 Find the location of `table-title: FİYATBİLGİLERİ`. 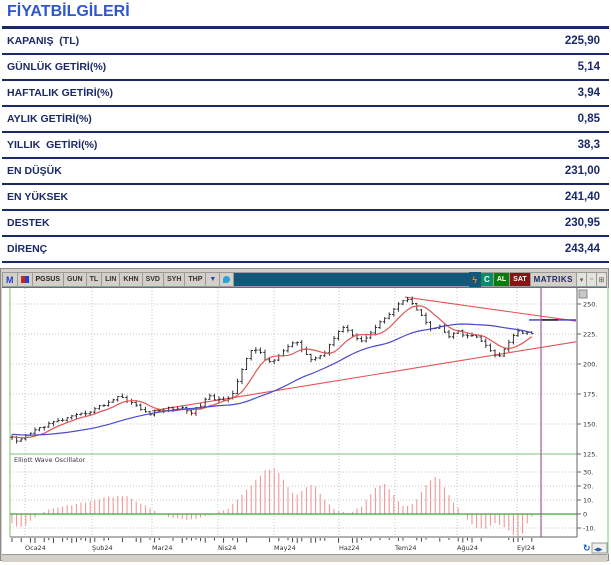

table-title: FİYATBİLGİLERİ is located at coordinates (305, 14).